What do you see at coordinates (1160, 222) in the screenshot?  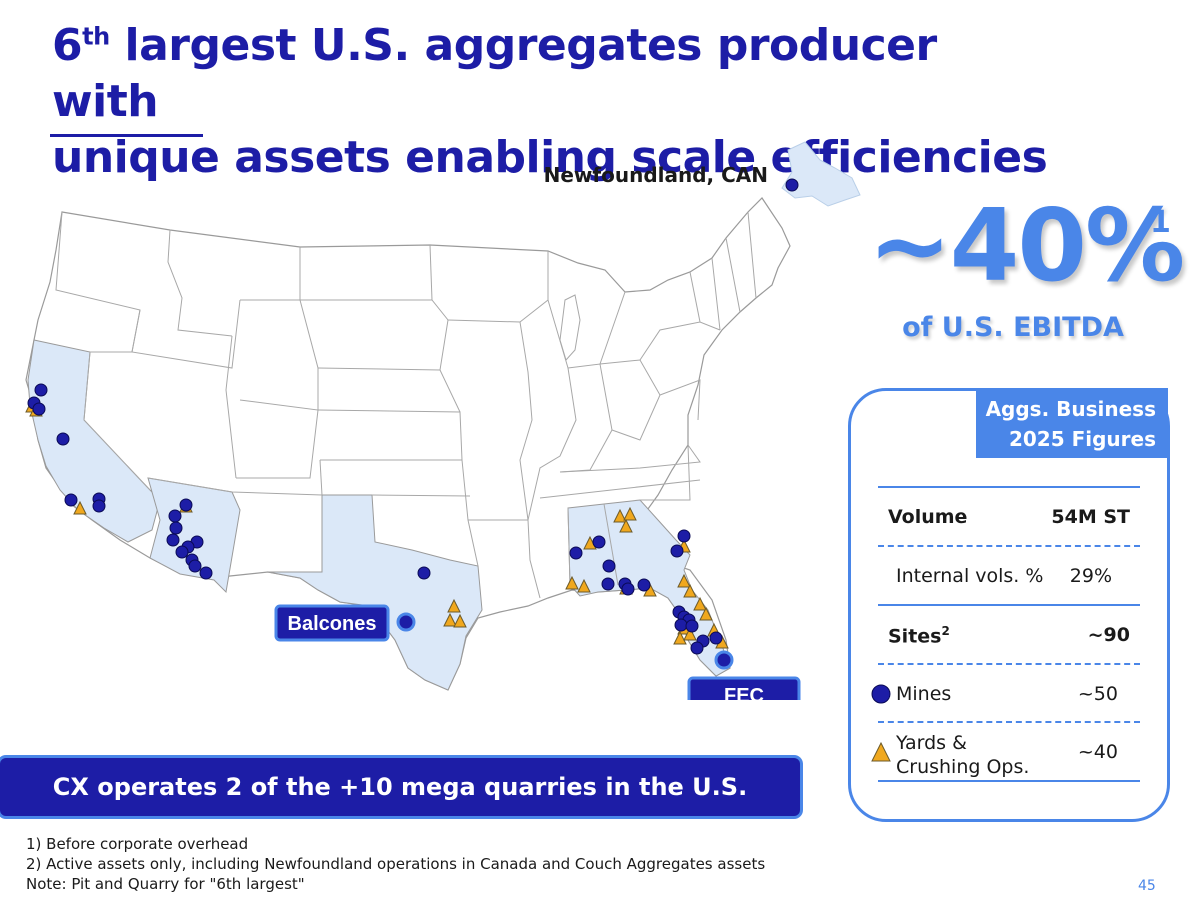 I see `ebitda-footnote-mark: 1` at bounding box center [1160, 222].